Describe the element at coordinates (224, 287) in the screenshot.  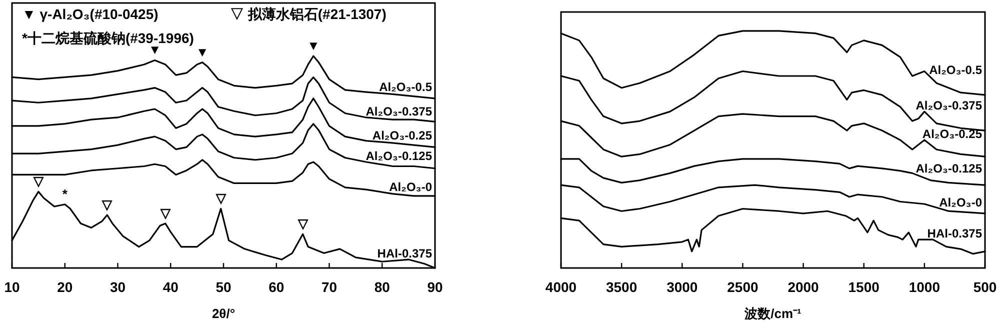
I see `x-tick-label: 50` at that location.